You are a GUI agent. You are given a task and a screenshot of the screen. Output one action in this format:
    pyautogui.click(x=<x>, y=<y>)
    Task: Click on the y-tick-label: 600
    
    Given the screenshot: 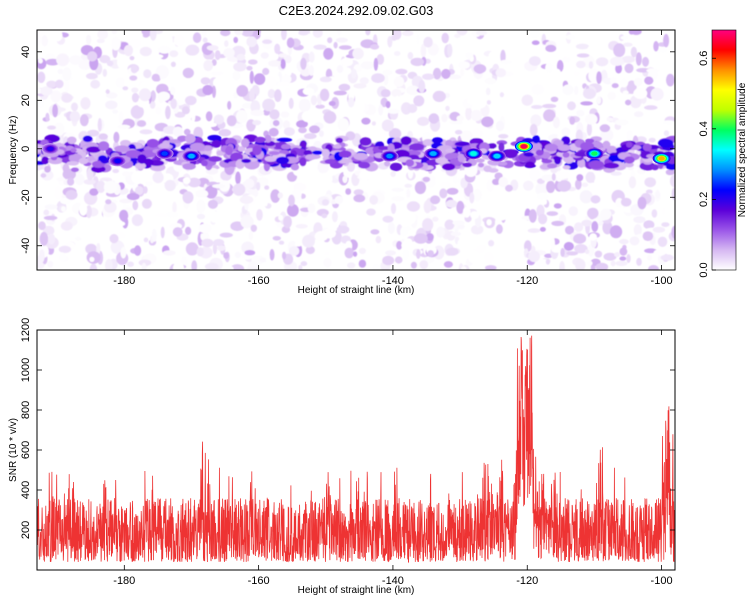 What is the action you would take?
    pyautogui.click(x=26, y=450)
    